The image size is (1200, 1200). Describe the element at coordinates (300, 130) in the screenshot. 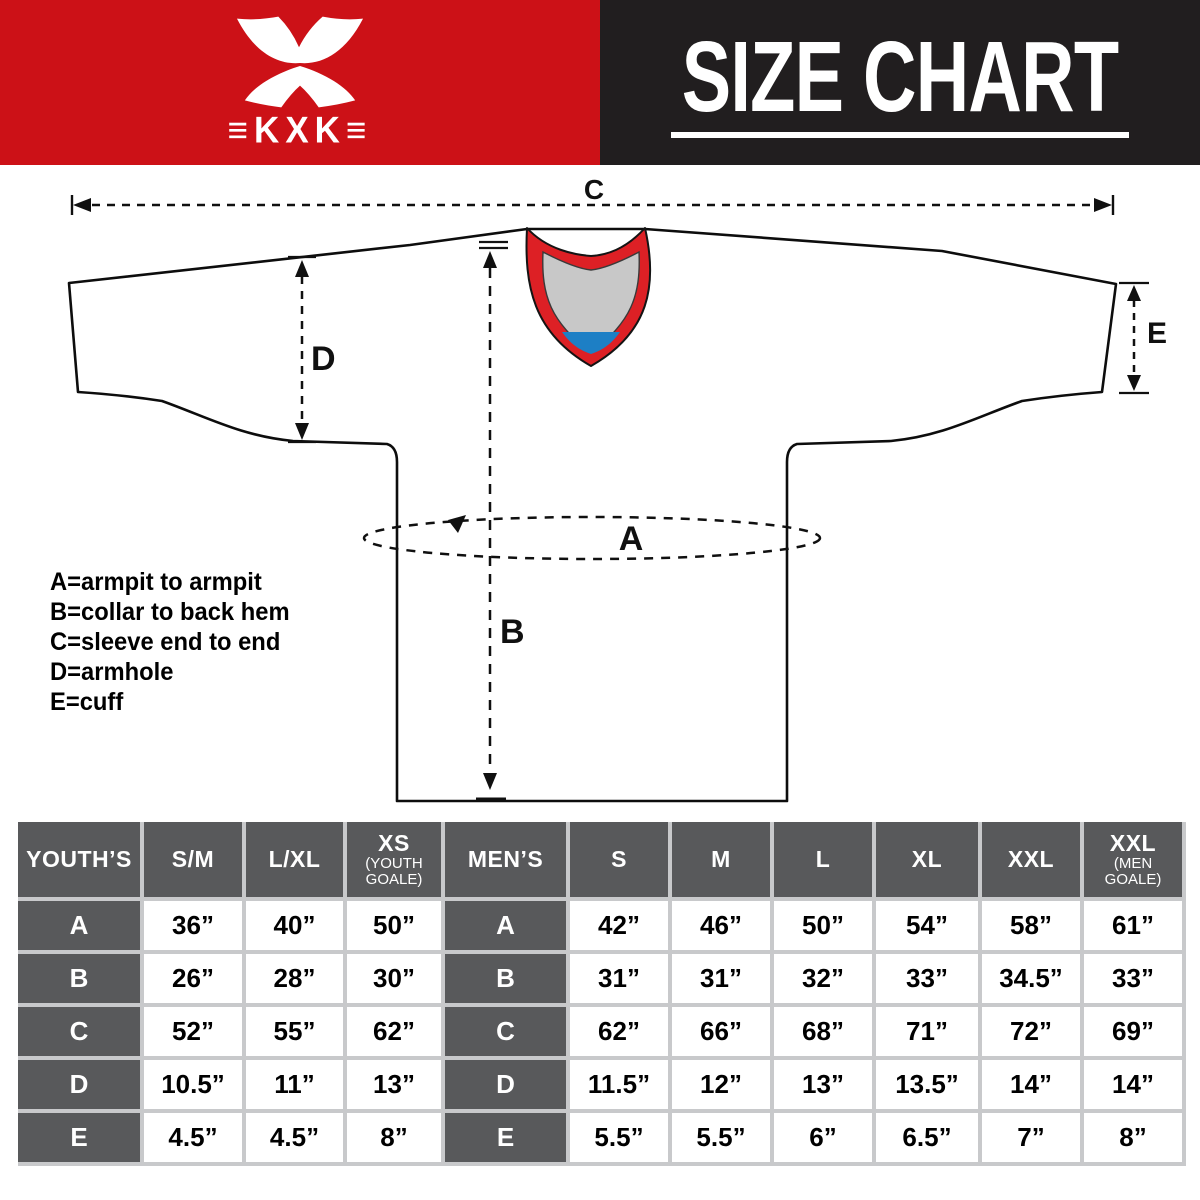

I see `brand-wordmark: ≡KXK≡` at that location.